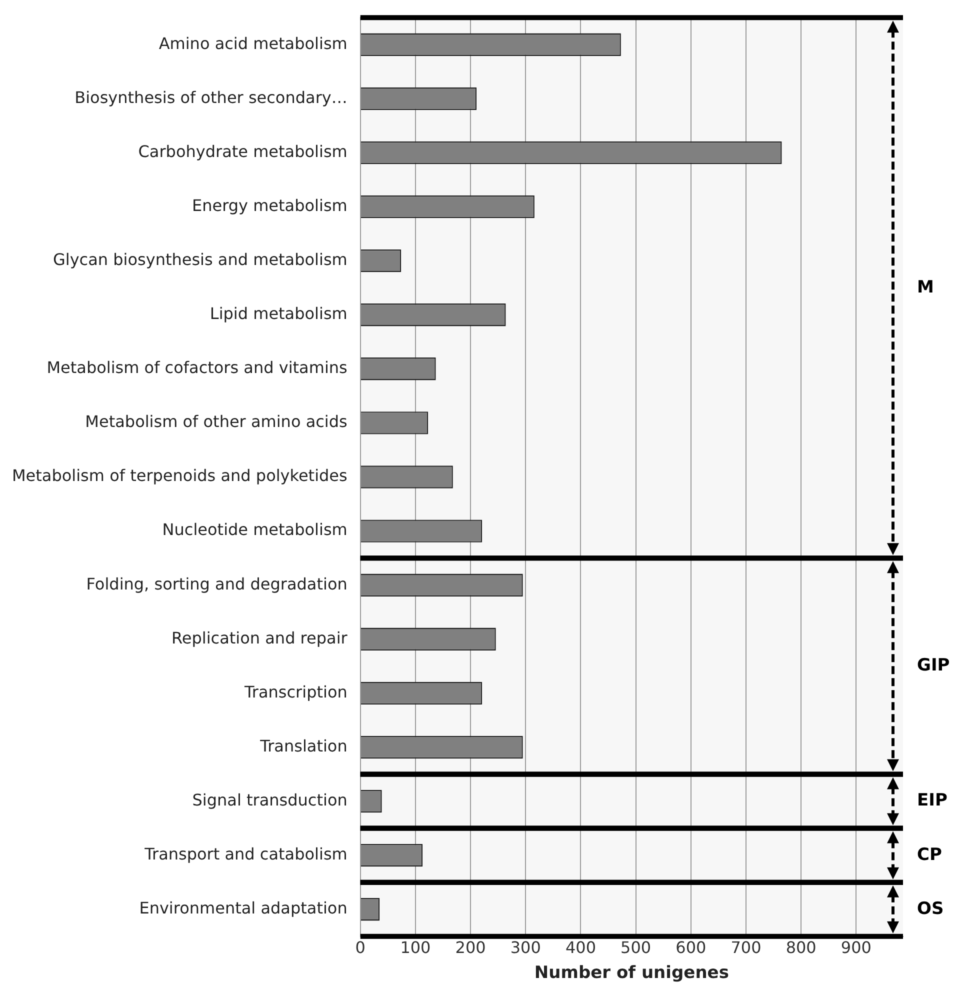  Describe the element at coordinates (360, 948) in the screenshot. I see `x-tick-label: 0` at that location.